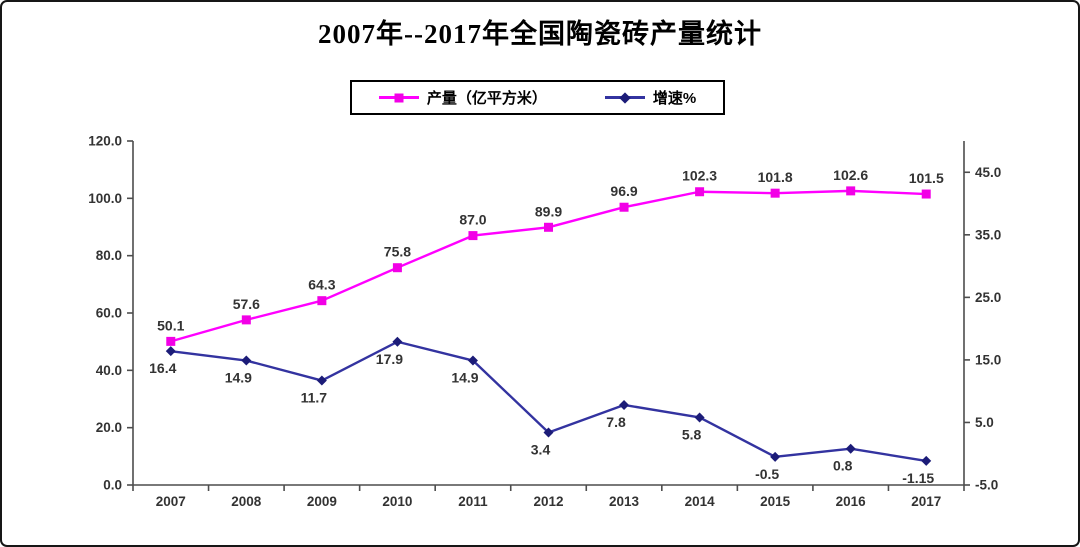 The height and width of the screenshot is (547, 1080). What do you see at coordinates (616, 422) in the screenshot?
I see `data-label-growth-2013: 7.8` at bounding box center [616, 422].